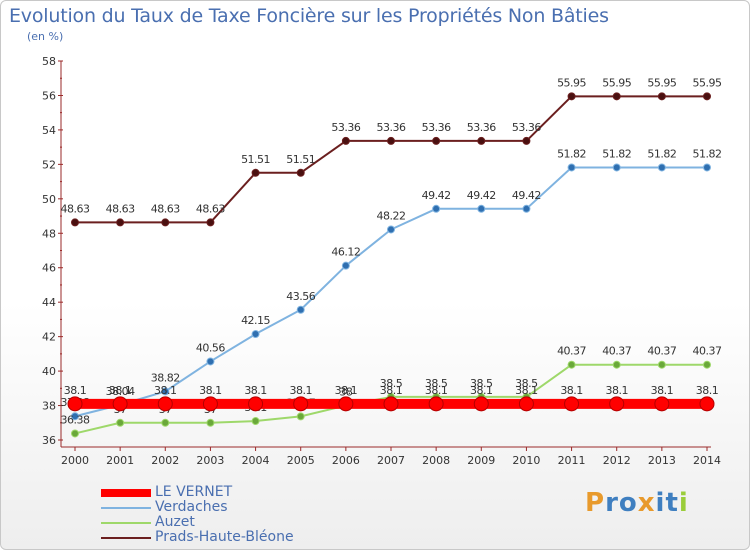  What do you see at coordinates (300, 296) in the screenshot?
I see `data-label: 43.56` at bounding box center [300, 296].